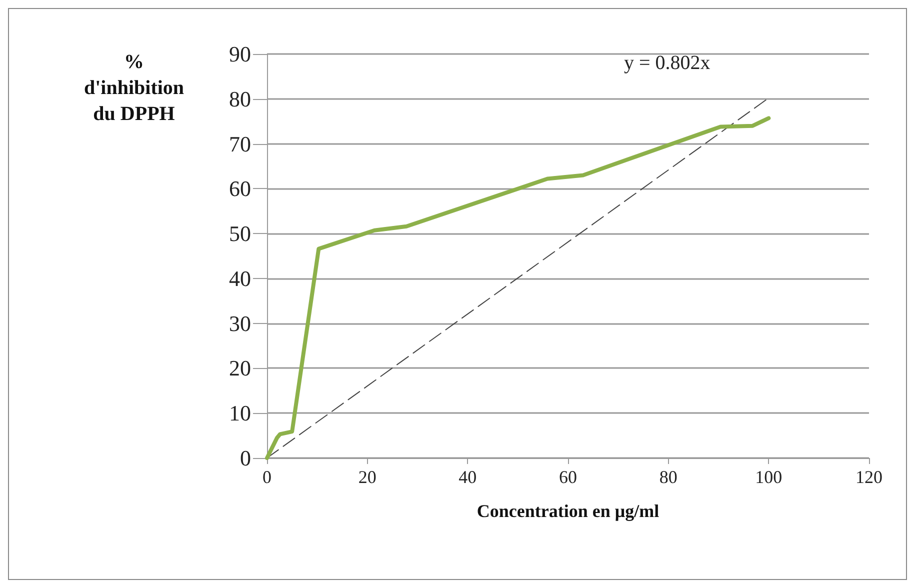  I want to click on x-axis-title: Concentration en μg/ml, so click(568, 511).